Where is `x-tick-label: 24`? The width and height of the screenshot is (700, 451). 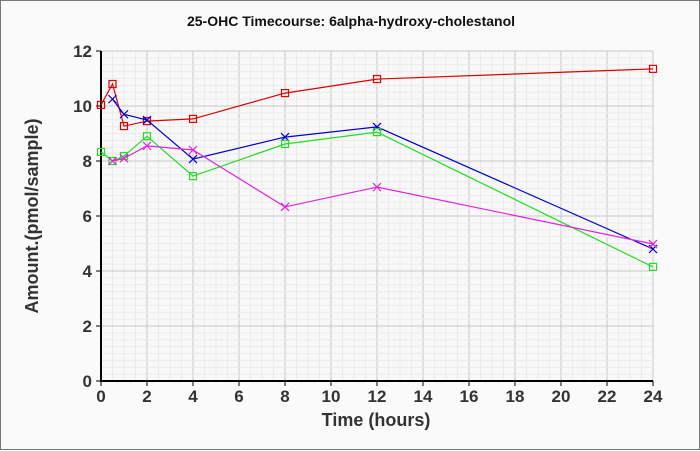 x-tick-label: 24 is located at coordinates (653, 396).